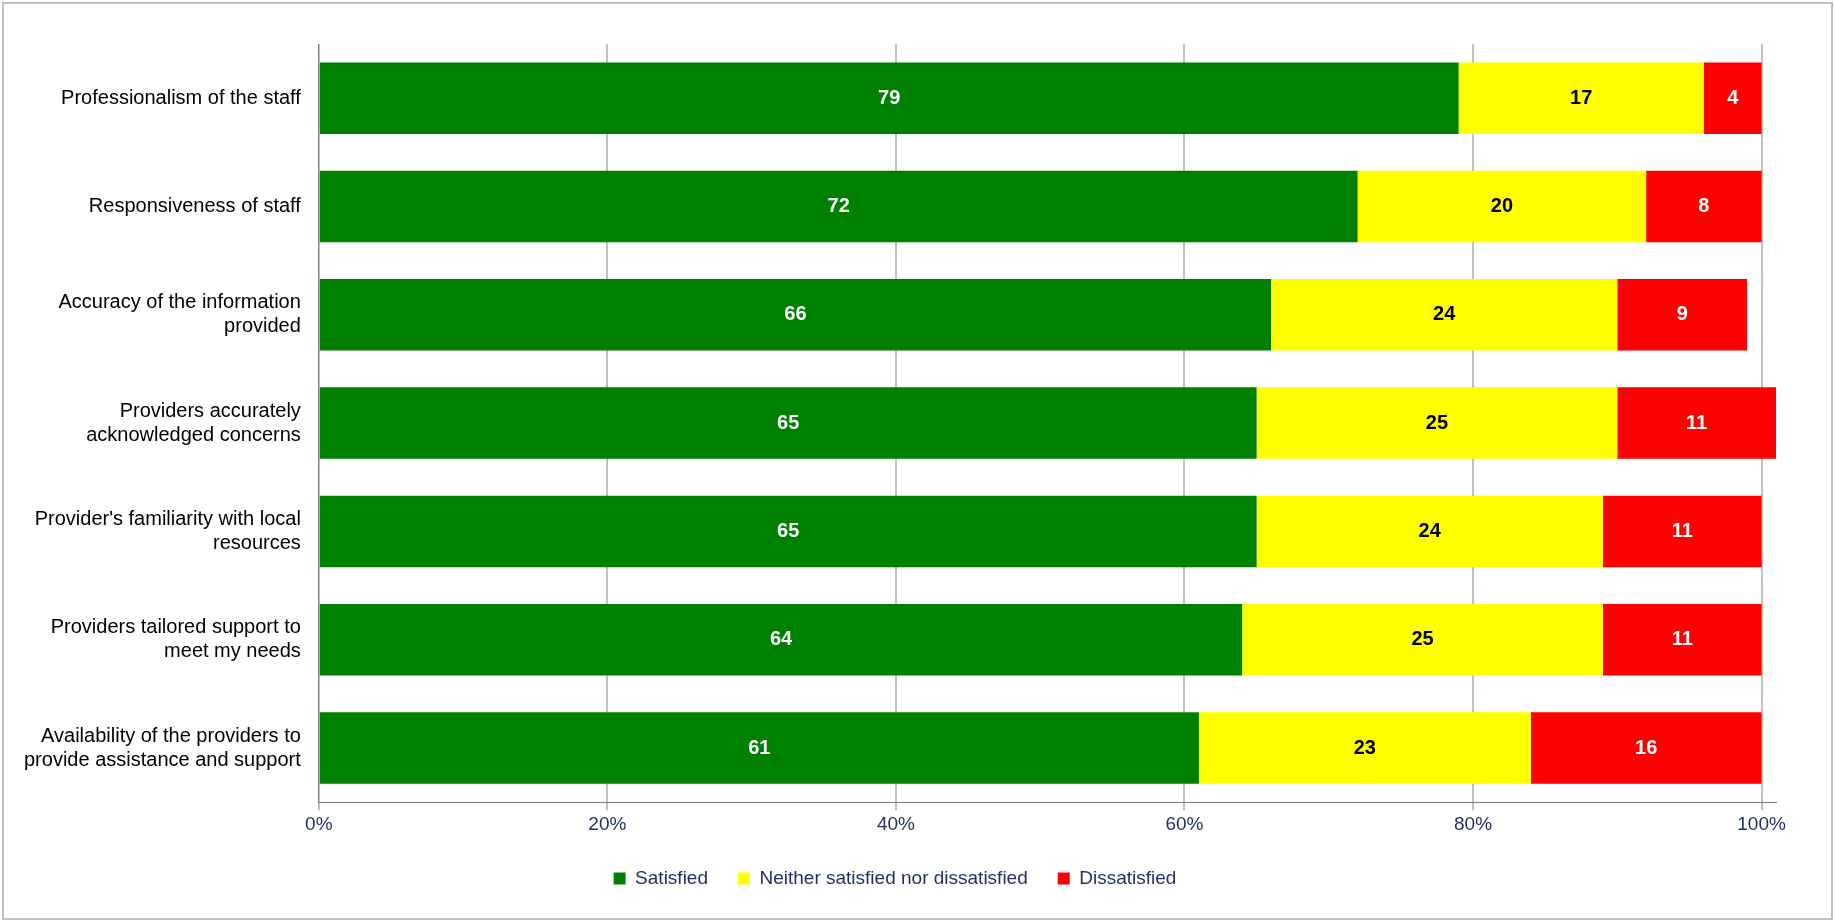 This screenshot has height=922, width=1835. I want to click on data-label: 79, so click(889, 96).